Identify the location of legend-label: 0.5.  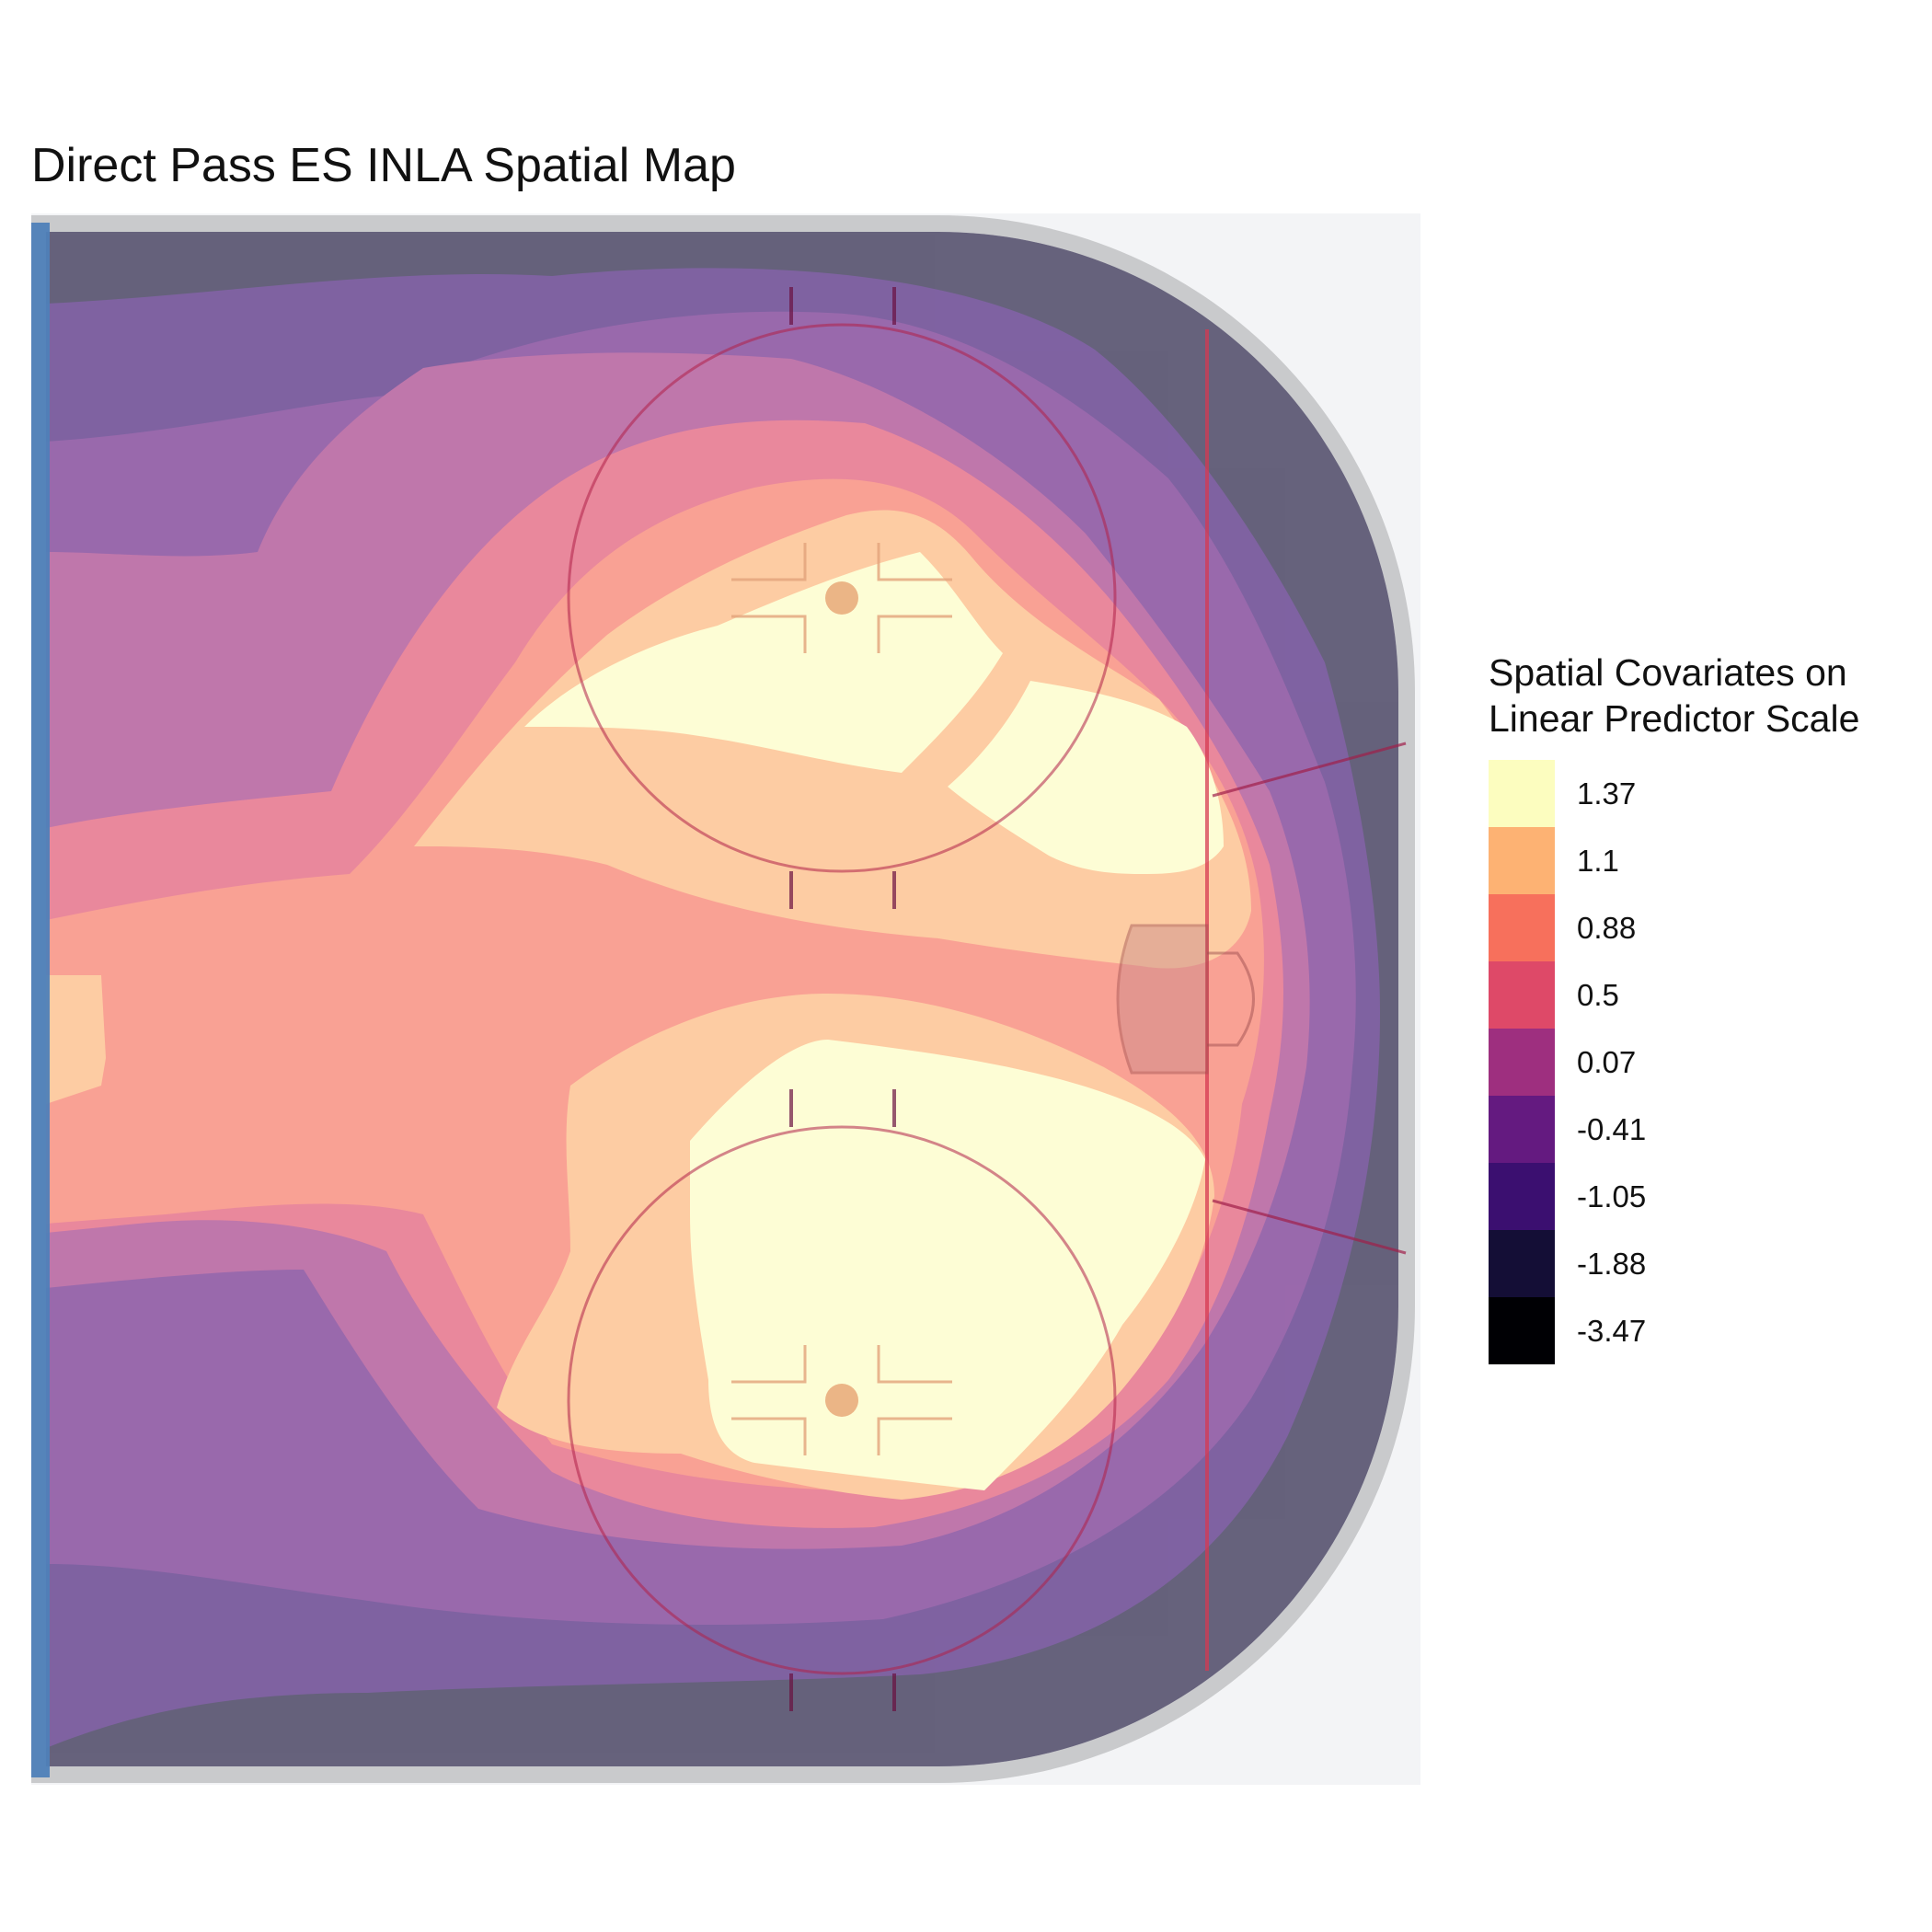
(1598, 995).